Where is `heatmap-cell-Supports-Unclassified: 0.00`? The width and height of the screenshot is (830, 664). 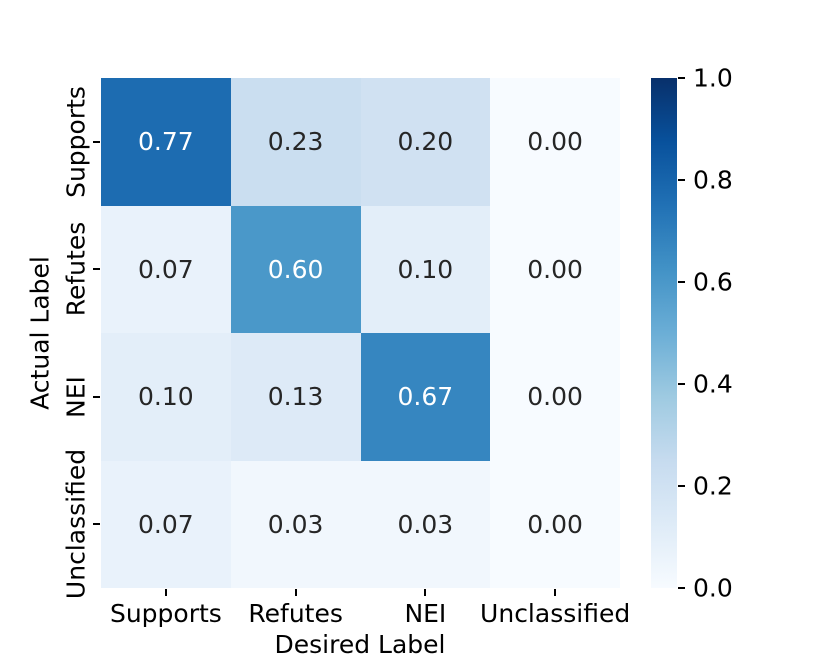 heatmap-cell-Supports-Unclassified: 0.00 is located at coordinates (555, 142).